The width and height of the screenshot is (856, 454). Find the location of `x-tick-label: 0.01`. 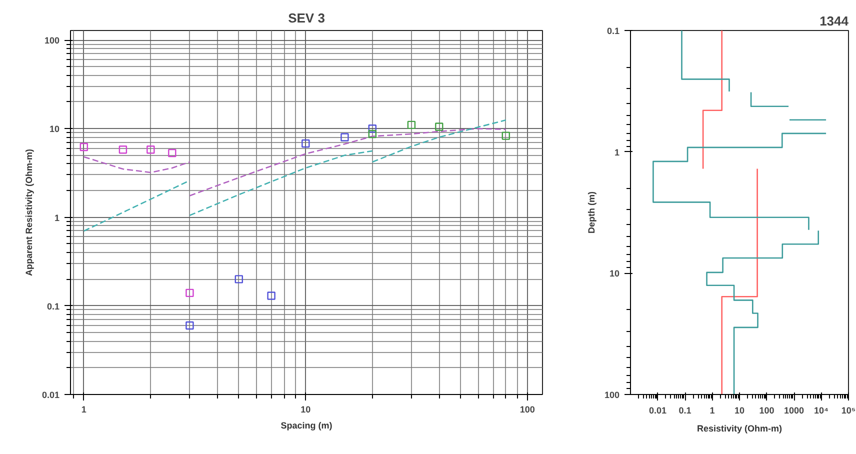

x-tick-label: 0.01 is located at coordinates (657, 411).